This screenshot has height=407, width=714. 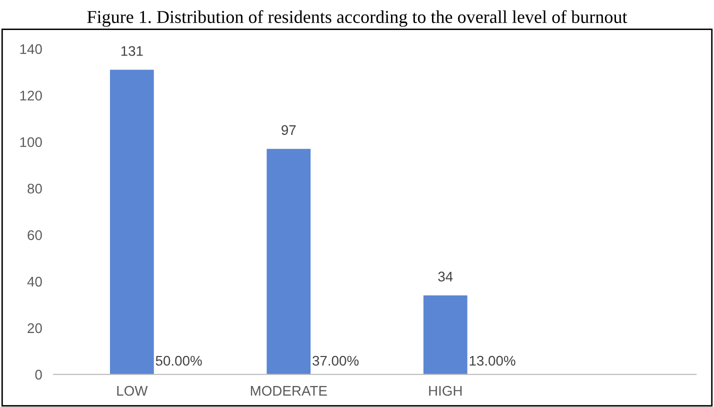 What do you see at coordinates (31, 49) in the screenshot?
I see `y-tick-label: 140` at bounding box center [31, 49].